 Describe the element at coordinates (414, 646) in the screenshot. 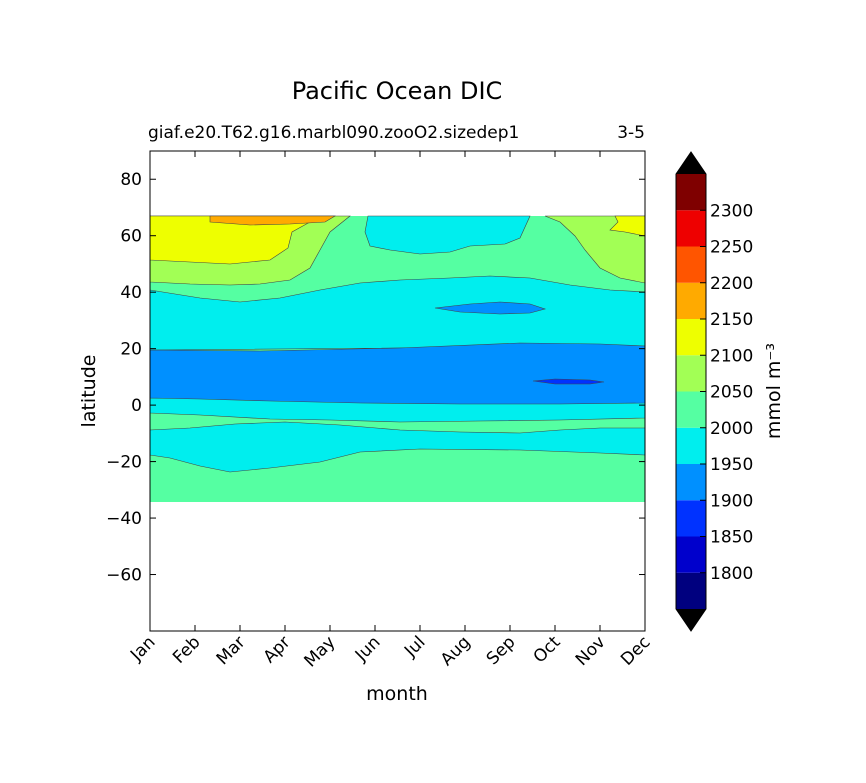

I see `x-tick-label: Jul` at that location.